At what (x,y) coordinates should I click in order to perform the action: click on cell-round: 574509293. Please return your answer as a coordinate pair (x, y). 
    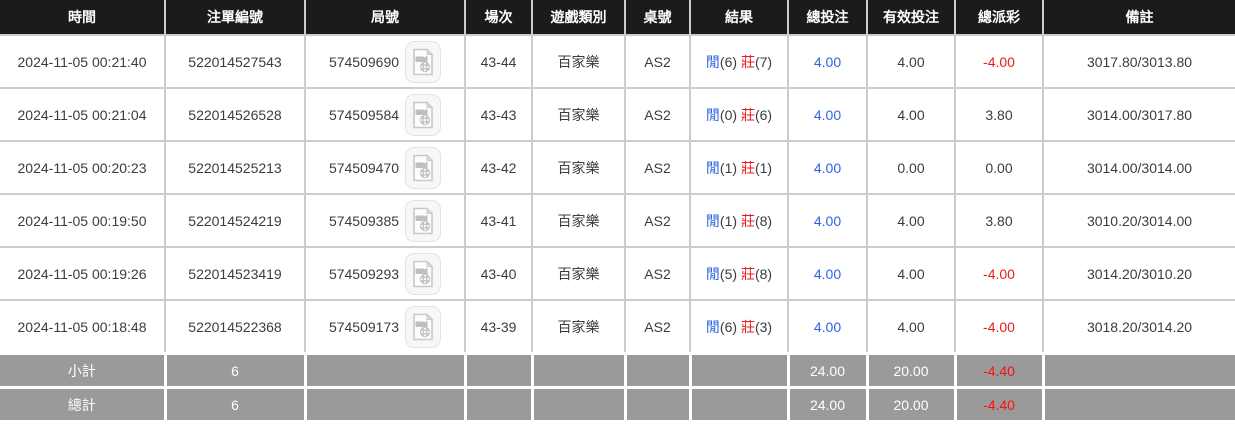
    Looking at the image, I should click on (384, 274).